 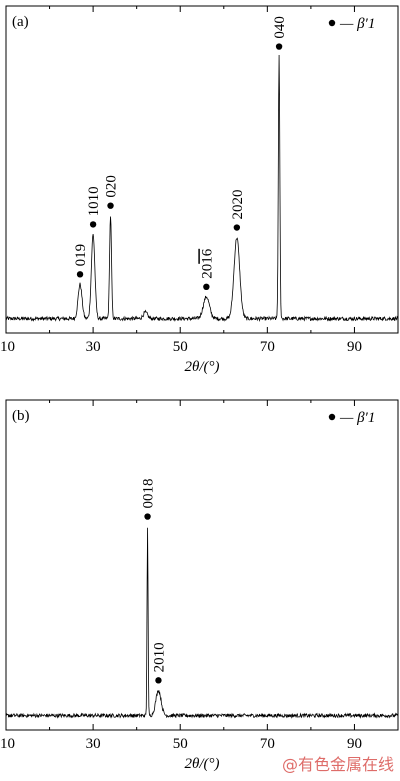 I want to click on watermark-text: @有色金属在线, so click(x=337, y=764).